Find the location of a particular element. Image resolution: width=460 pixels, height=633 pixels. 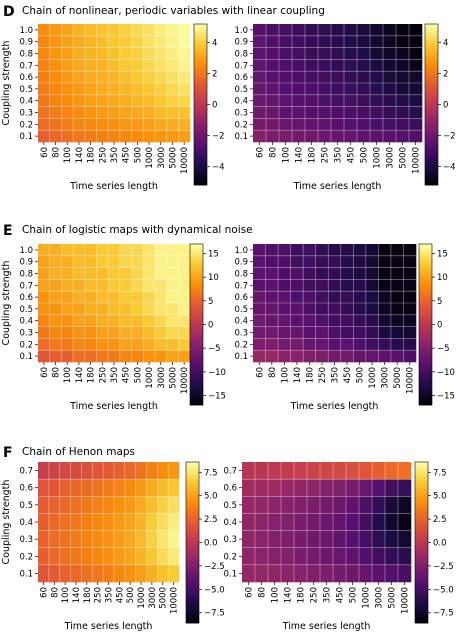

x-tick-label: 450 is located at coordinates (352, 155).